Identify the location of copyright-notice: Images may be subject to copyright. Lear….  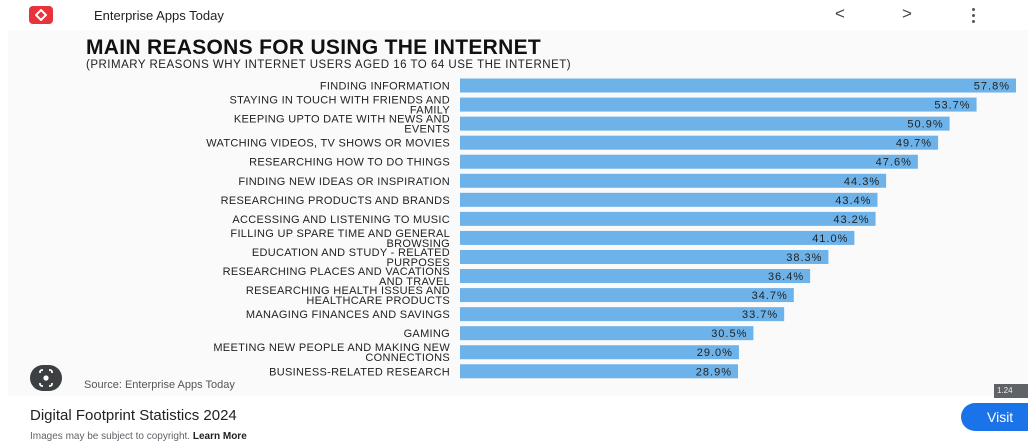
(138, 436).